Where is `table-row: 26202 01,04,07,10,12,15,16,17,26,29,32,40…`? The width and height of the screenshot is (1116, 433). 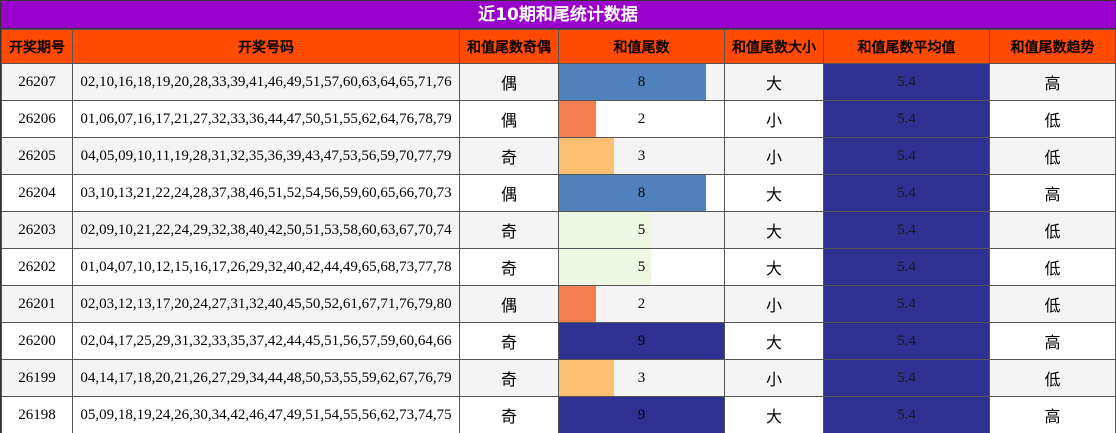 table-row: 26202 01,04,07,10,12,15,16,17,26,29,32,40… is located at coordinates (558, 267).